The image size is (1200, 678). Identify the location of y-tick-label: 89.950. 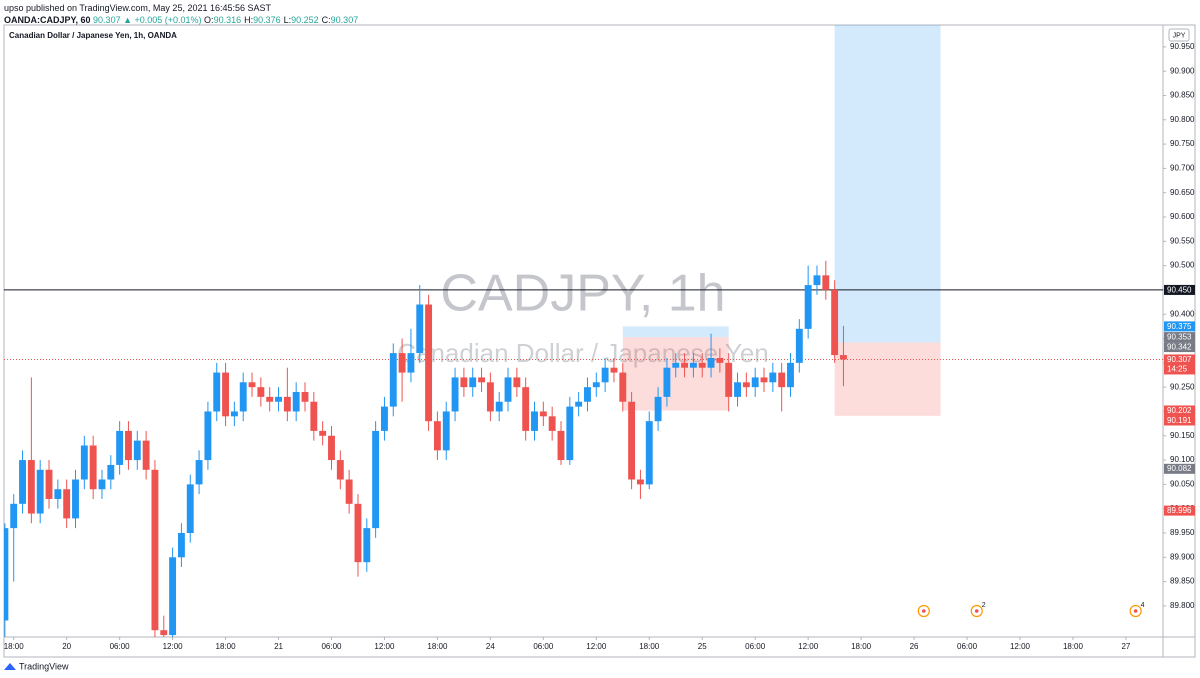
(1182, 532).